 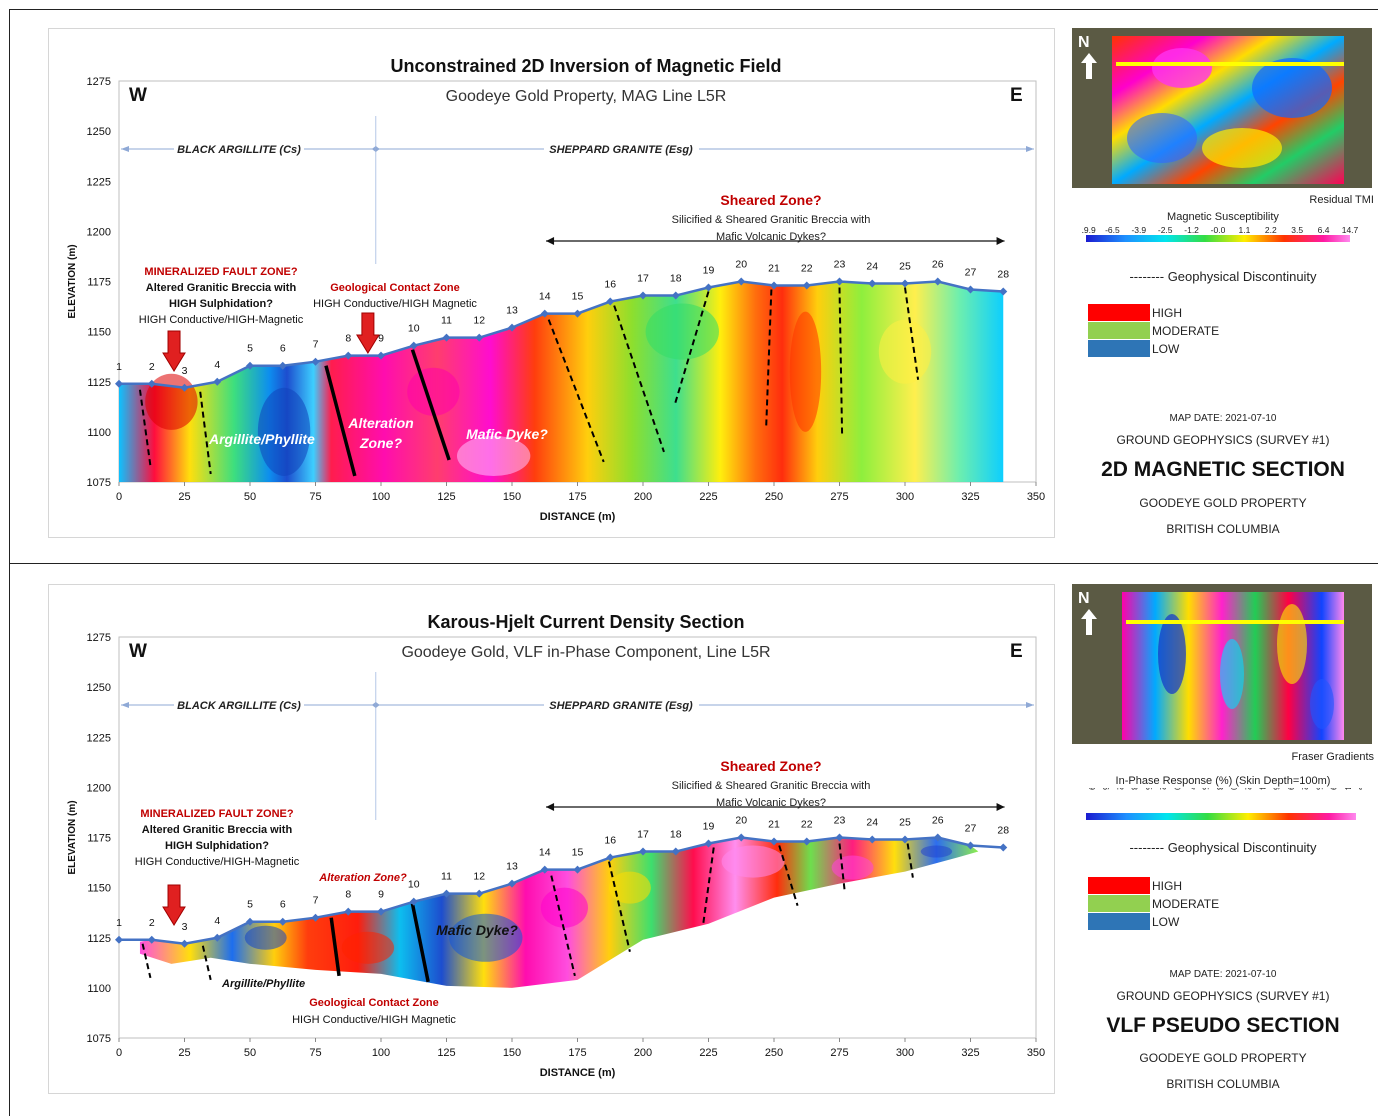 What do you see at coordinates (381, 497) in the screenshot?
I see `x-tick-label: 100` at bounding box center [381, 497].